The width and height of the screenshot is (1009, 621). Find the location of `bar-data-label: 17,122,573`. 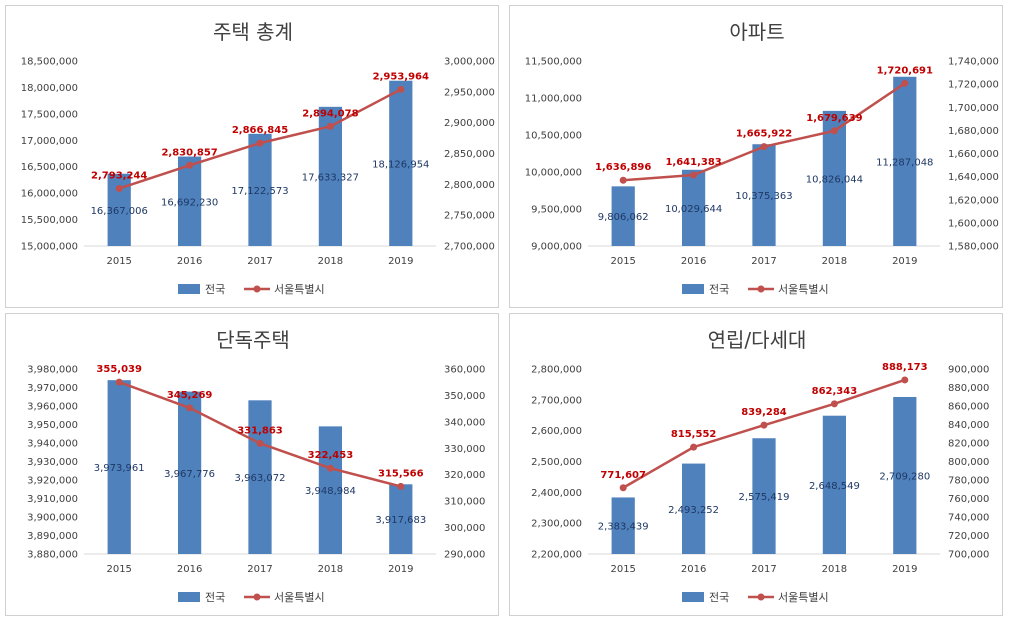

bar-data-label: 17,122,573 is located at coordinates (259, 191).